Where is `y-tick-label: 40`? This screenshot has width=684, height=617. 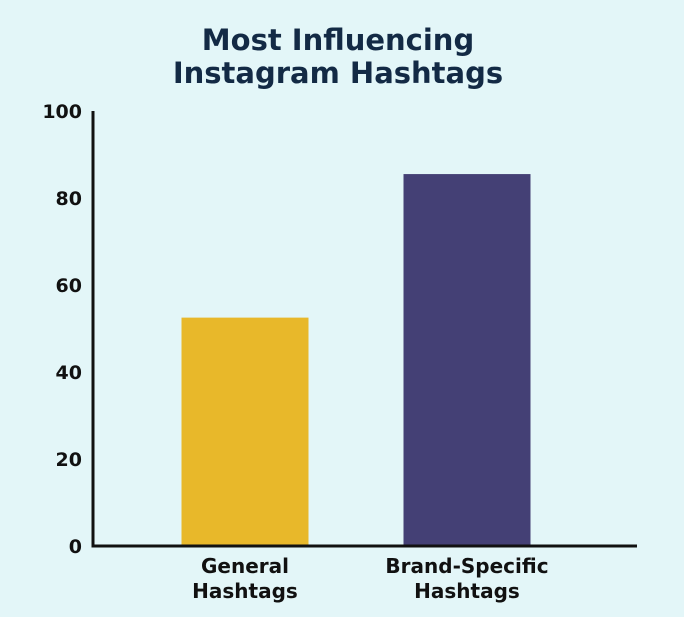 y-tick-label: 40 is located at coordinates (69, 373).